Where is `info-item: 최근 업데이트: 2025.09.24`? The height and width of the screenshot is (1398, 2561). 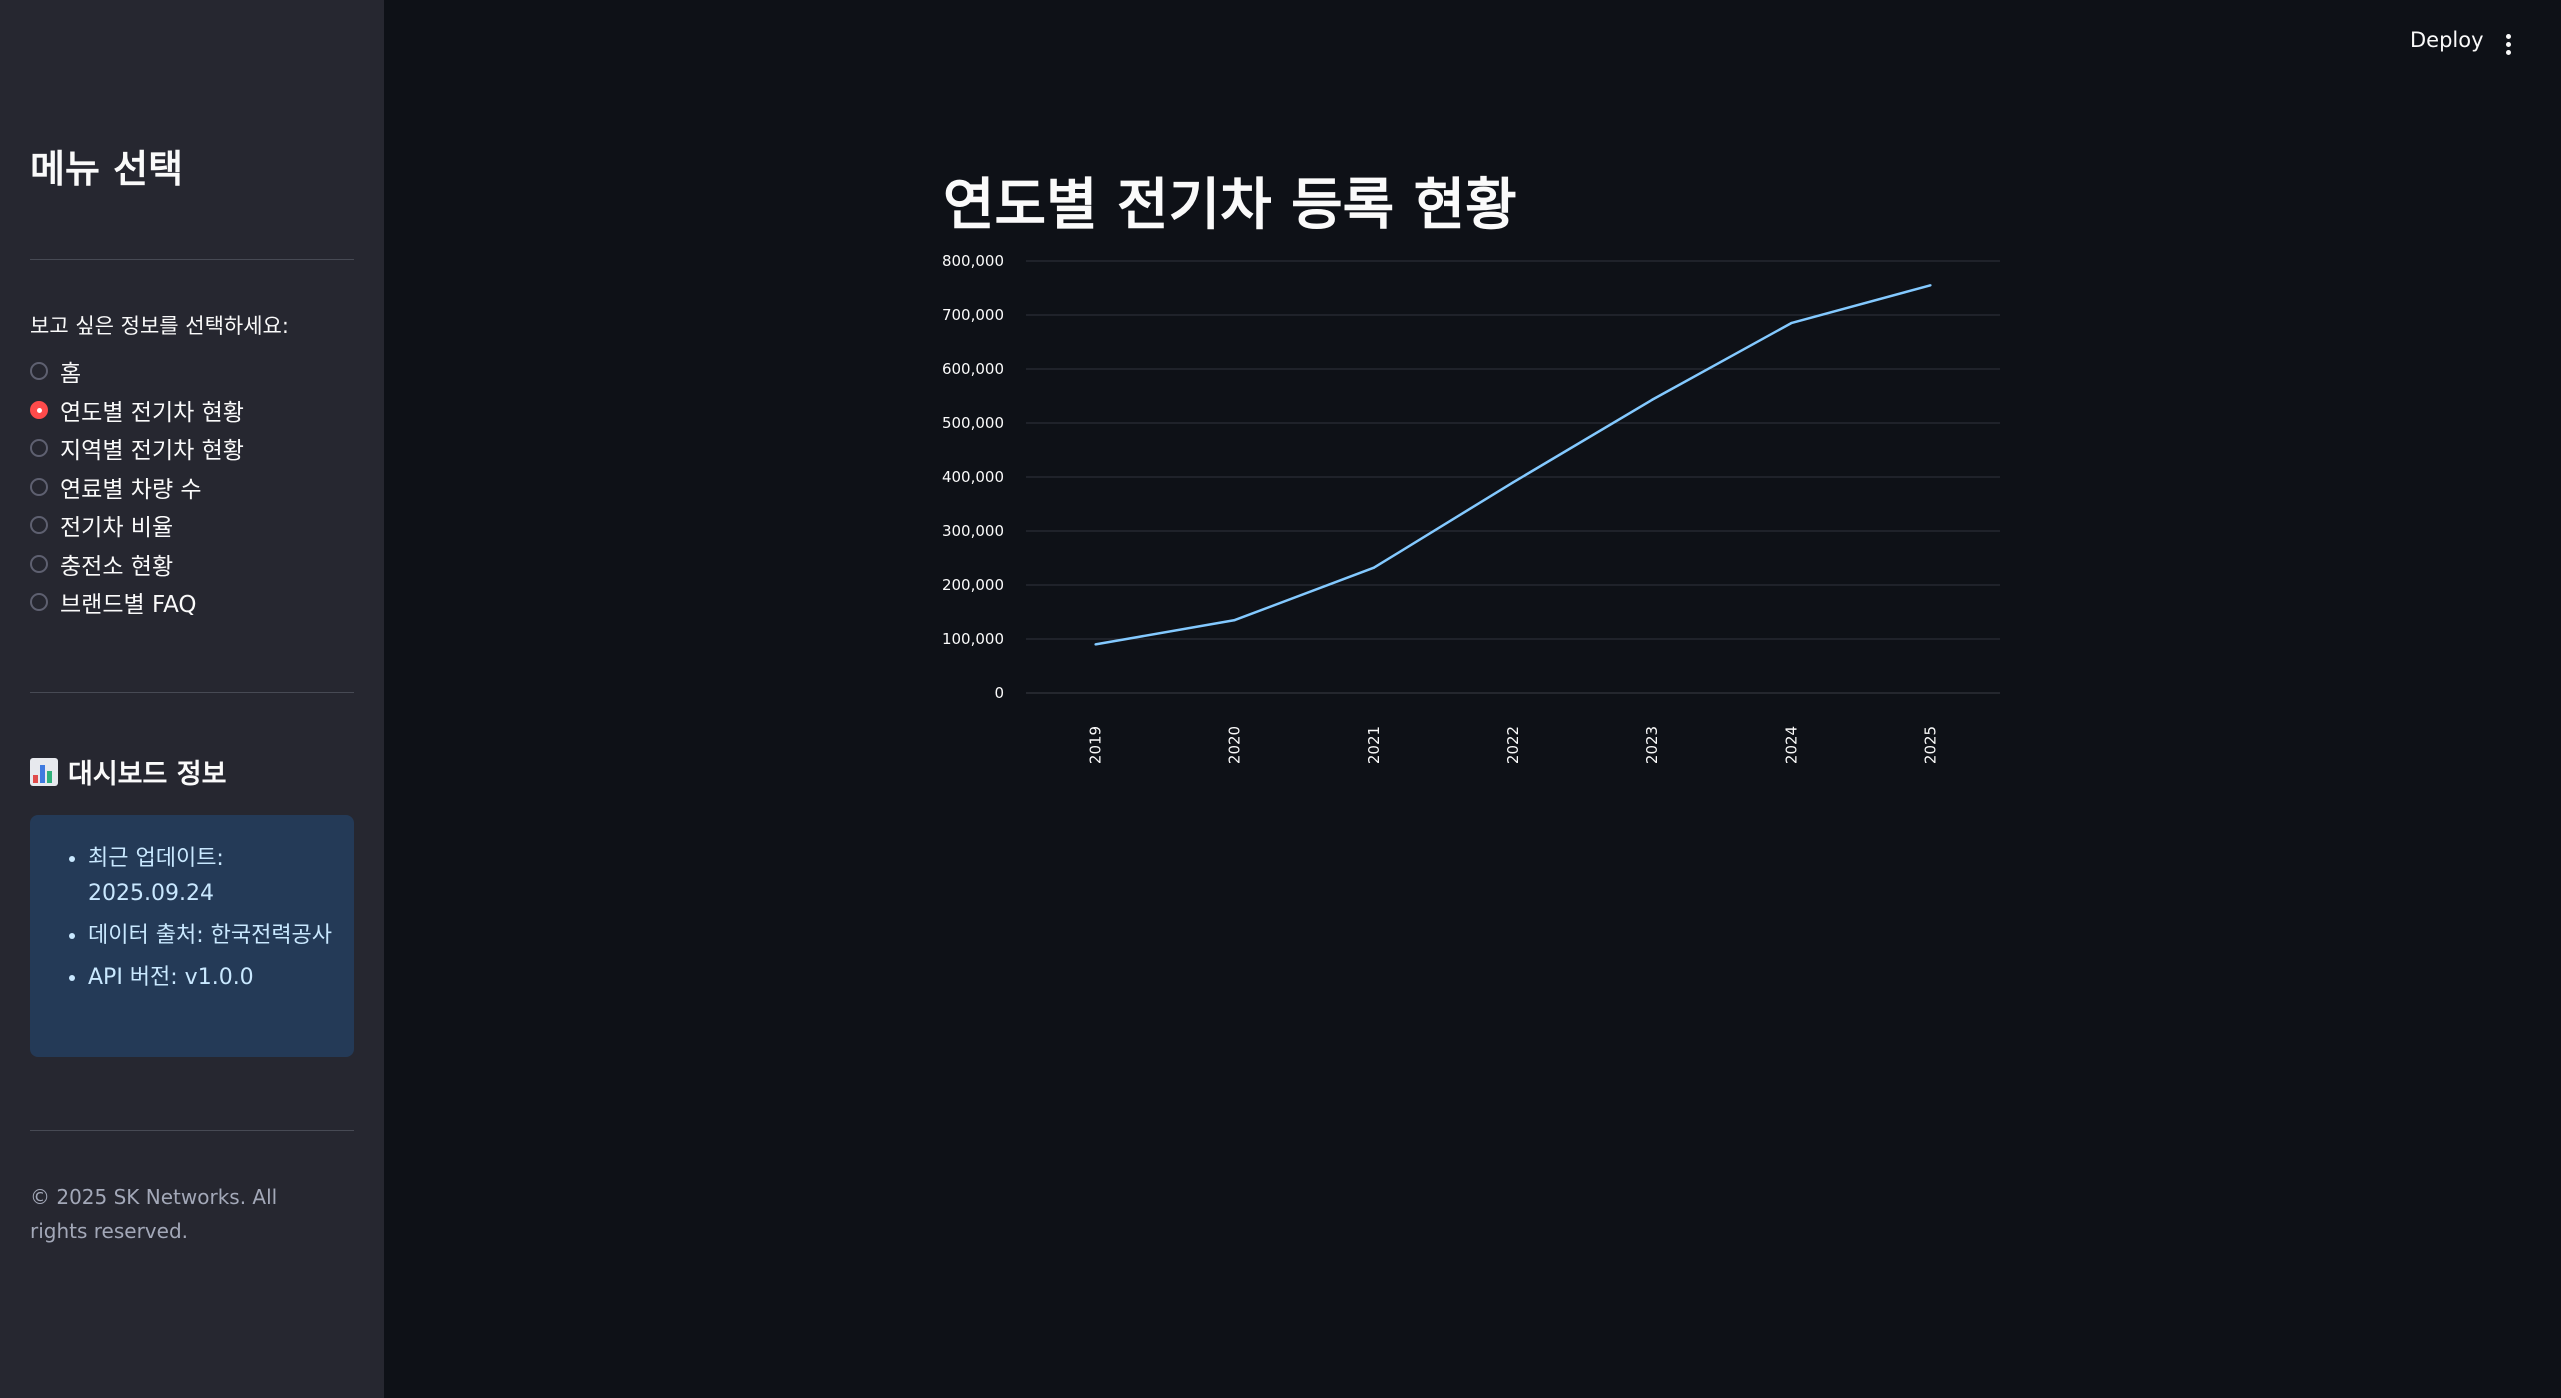 info-item: 최근 업데이트: 2025.09.24 is located at coordinates (213, 876).